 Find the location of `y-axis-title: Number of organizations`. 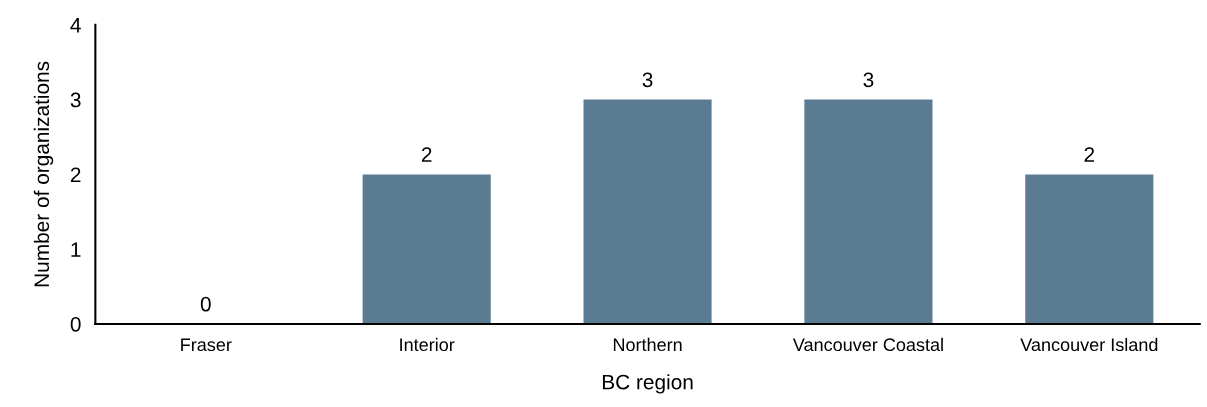

y-axis-title: Number of organizations is located at coordinates (43, 174).